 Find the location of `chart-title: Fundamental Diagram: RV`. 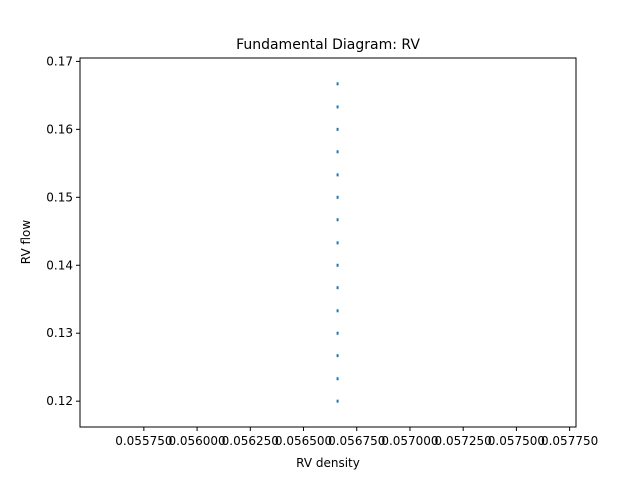

chart-title: Fundamental Diagram: RV is located at coordinates (328, 45).